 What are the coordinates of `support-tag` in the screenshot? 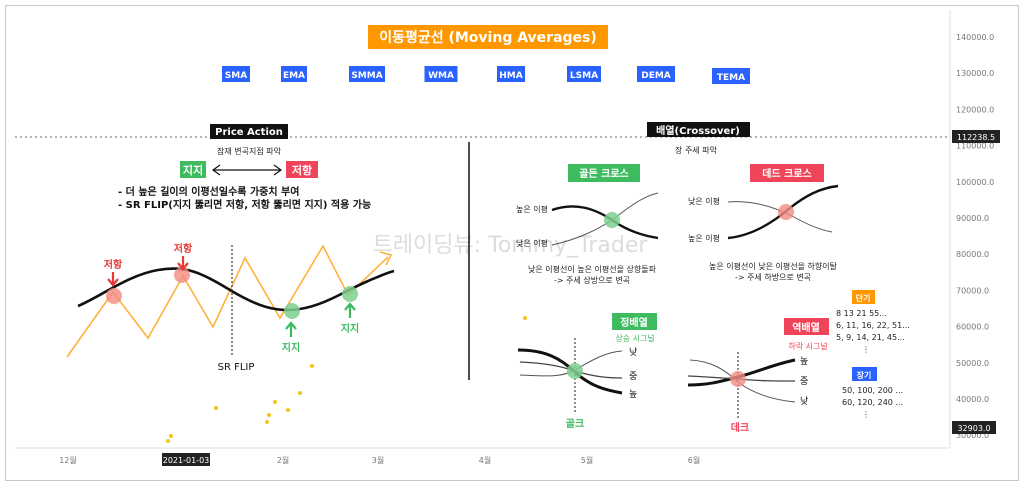 It's located at (193, 169).